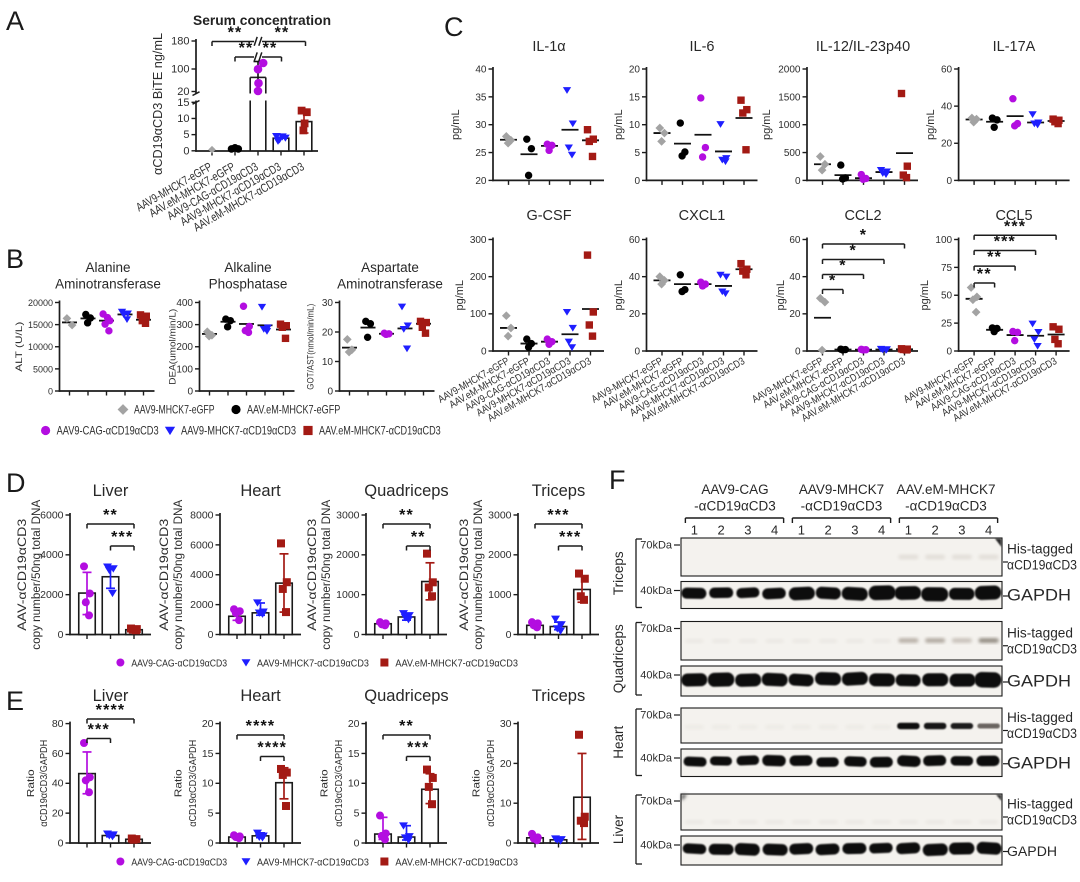  I want to click on svg-text: 6000, so click(52, 515).